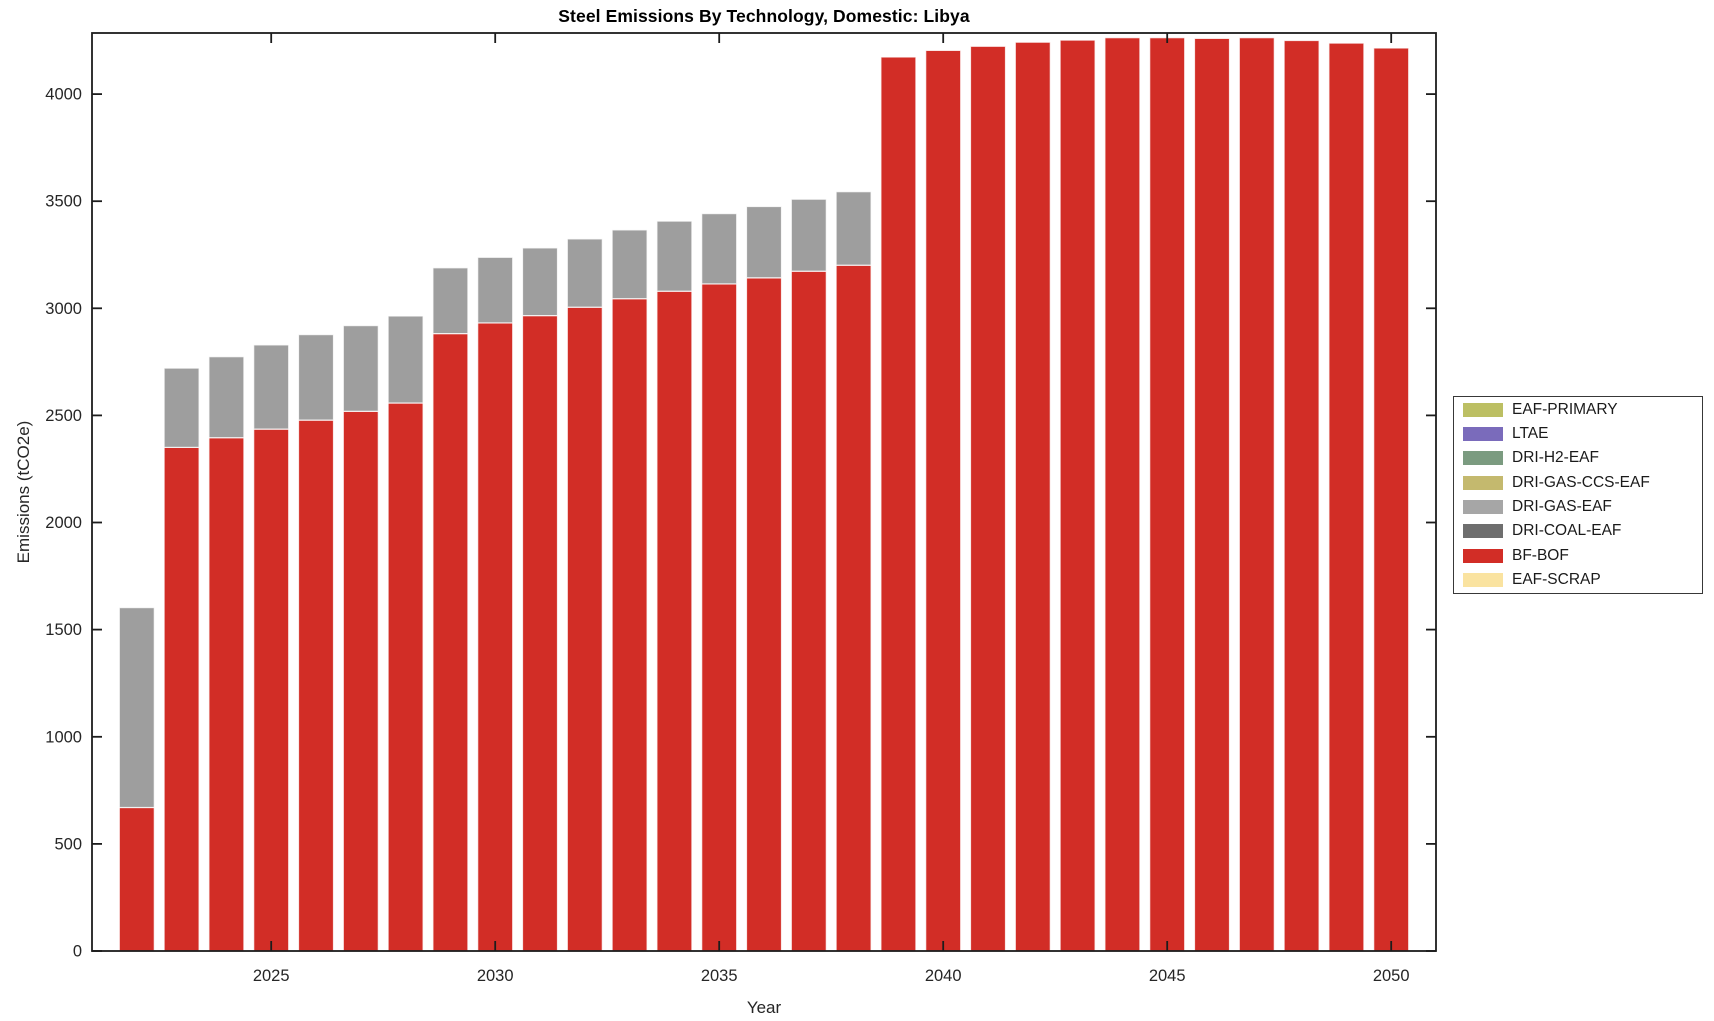 The height and width of the screenshot is (1021, 1714). I want to click on y-tick-label-500: 500, so click(68, 844).